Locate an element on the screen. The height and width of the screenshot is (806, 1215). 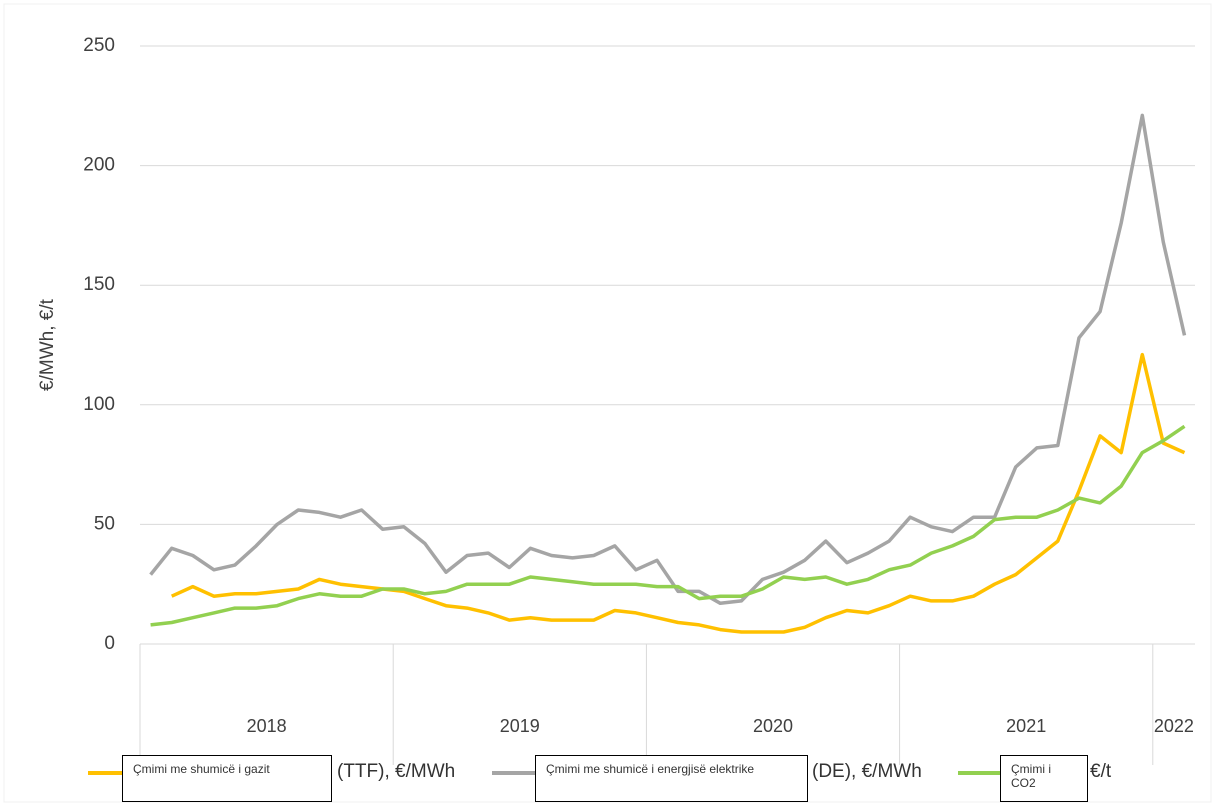
legend-unit: (DE), €/MWh is located at coordinates (867, 771).